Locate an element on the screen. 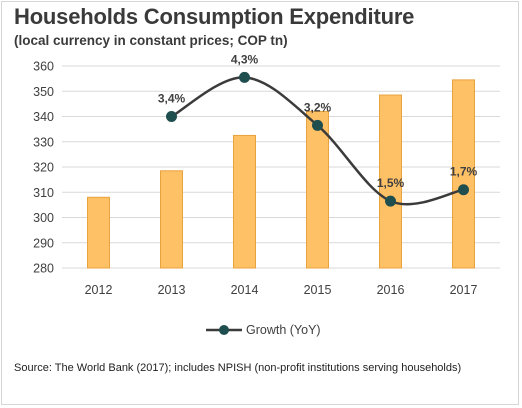  x-axis-ticks: 2012 2013 2014 2015 2016 2017 is located at coordinates (281, 290).